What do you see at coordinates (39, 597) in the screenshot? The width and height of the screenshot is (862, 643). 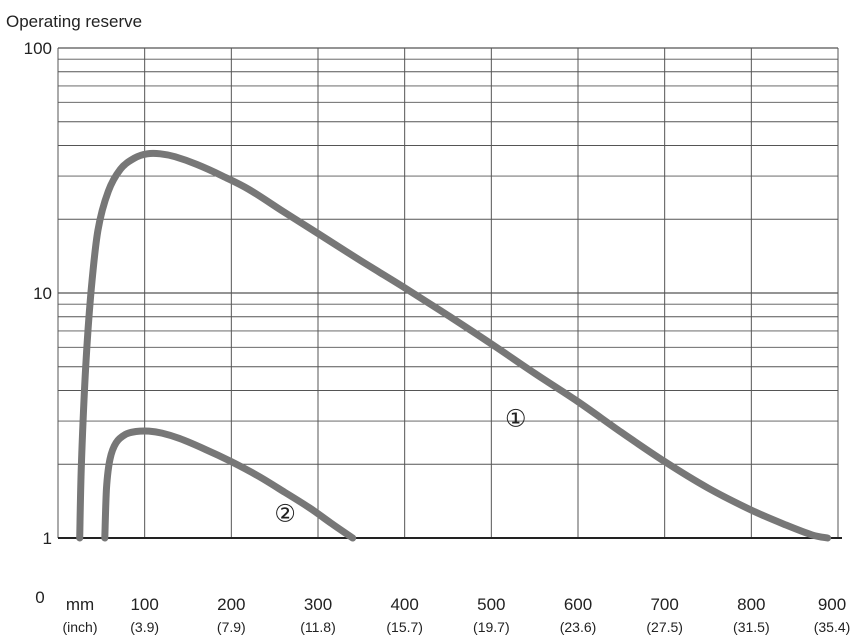 I see `y-zero-label: 0` at bounding box center [39, 597].